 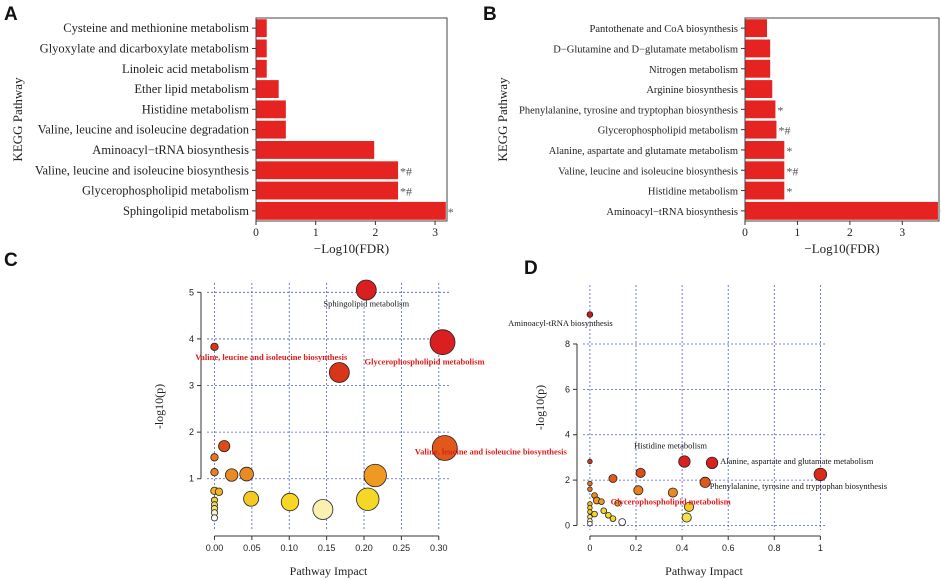 I want to click on y-tick-label: 6, so click(x=567, y=389).